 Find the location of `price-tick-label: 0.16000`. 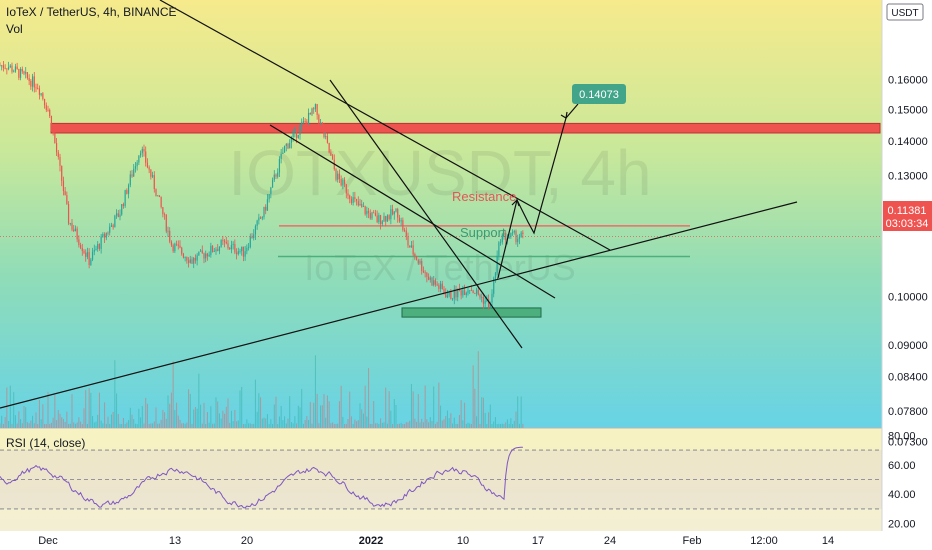

price-tick-label: 0.16000 is located at coordinates (908, 81).